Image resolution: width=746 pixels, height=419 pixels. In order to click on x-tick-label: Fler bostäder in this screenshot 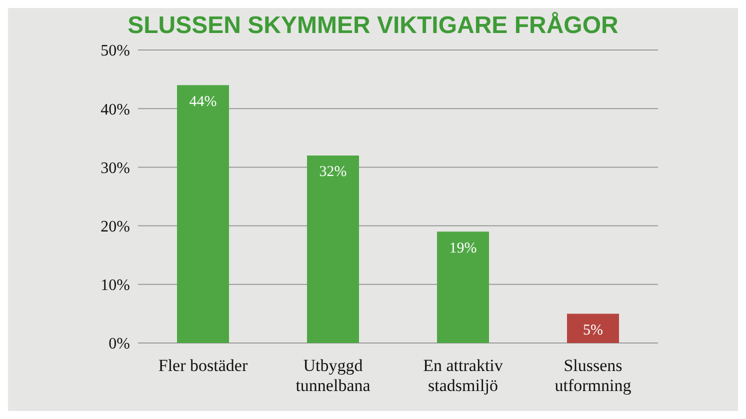, I will do `click(203, 365)`.